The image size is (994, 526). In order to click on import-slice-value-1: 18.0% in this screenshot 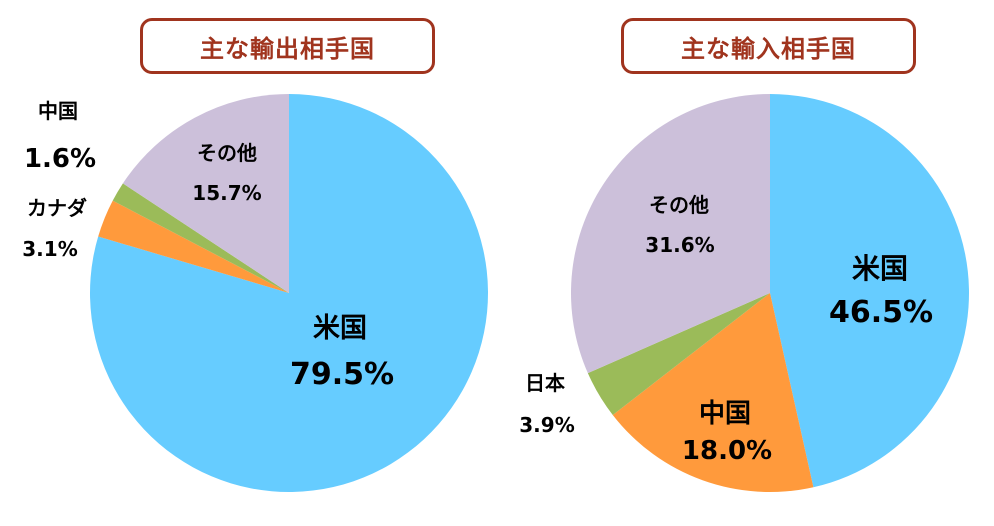, I will do `click(727, 451)`.